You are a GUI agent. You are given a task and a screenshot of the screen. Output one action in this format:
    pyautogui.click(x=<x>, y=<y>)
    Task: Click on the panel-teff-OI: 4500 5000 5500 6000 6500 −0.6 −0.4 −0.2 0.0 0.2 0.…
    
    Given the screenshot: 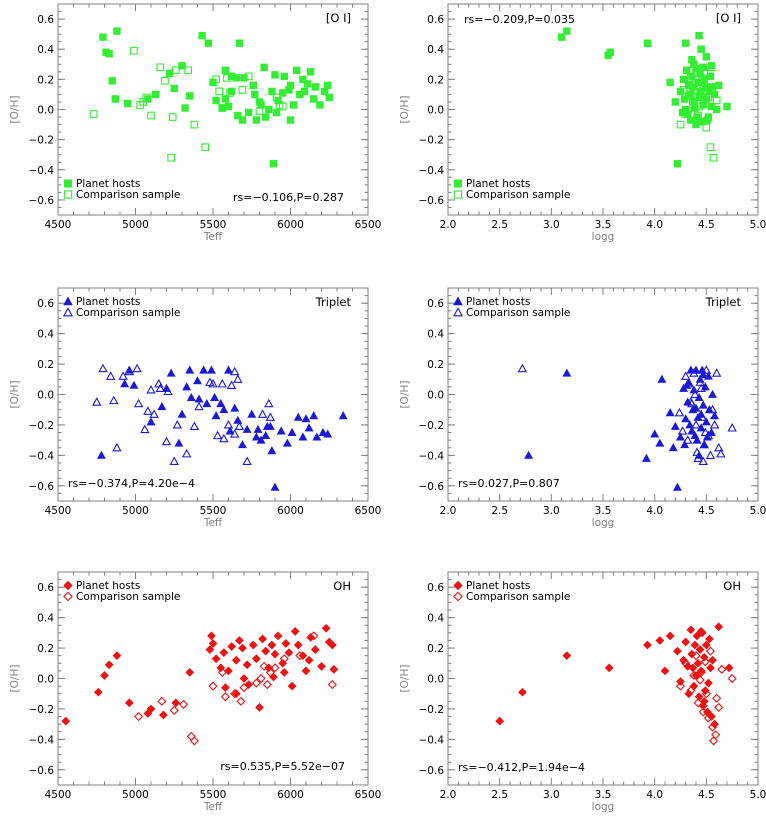 What is the action you would take?
    pyautogui.click(x=195, y=123)
    